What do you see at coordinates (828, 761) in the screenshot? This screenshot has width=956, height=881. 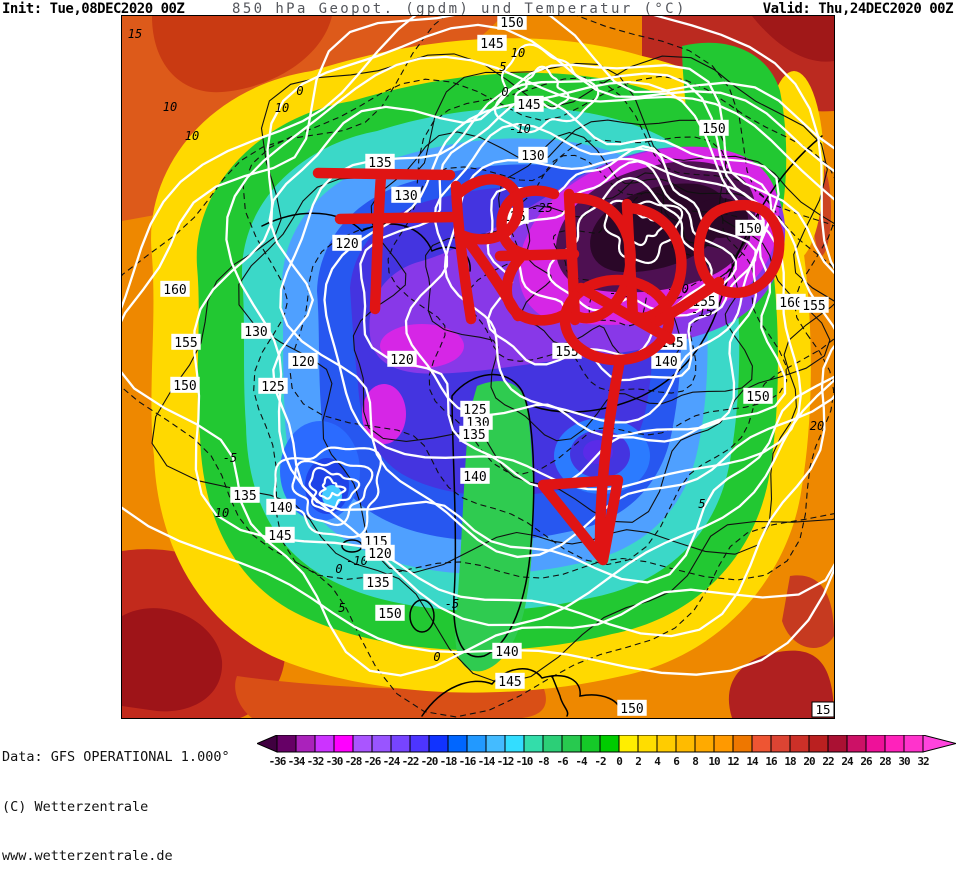 I see `colorbar-tick-label: 22` at bounding box center [828, 761].